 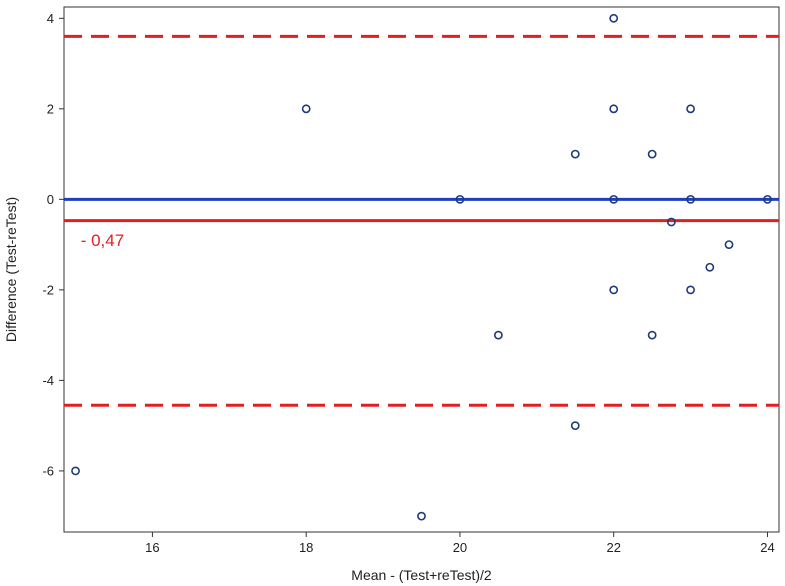 What do you see at coordinates (460, 547) in the screenshot?
I see `x-tick-label: 20` at bounding box center [460, 547].